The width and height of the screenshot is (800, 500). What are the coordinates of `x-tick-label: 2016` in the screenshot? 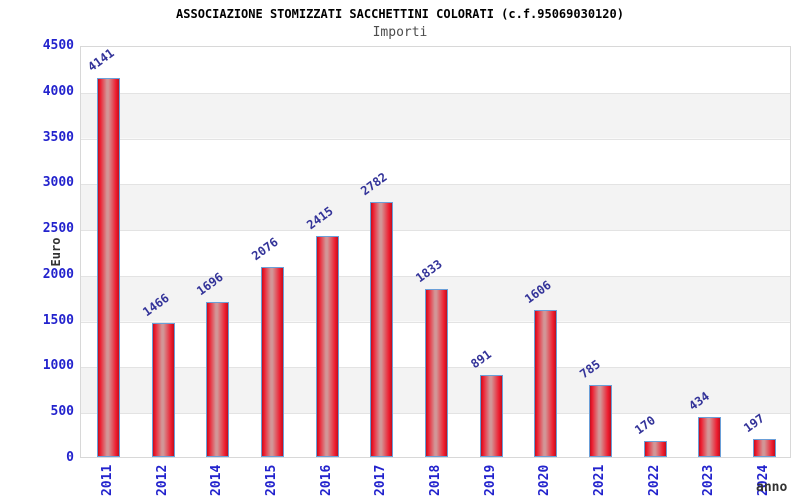 It's located at (326, 480).